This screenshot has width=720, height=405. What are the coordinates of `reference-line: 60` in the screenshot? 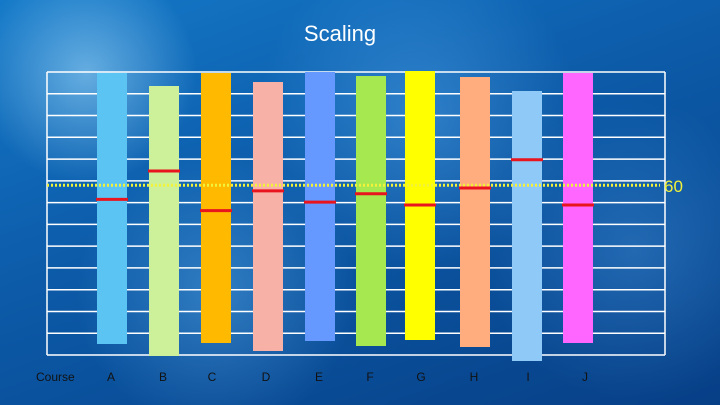 It's located at (365, 186).